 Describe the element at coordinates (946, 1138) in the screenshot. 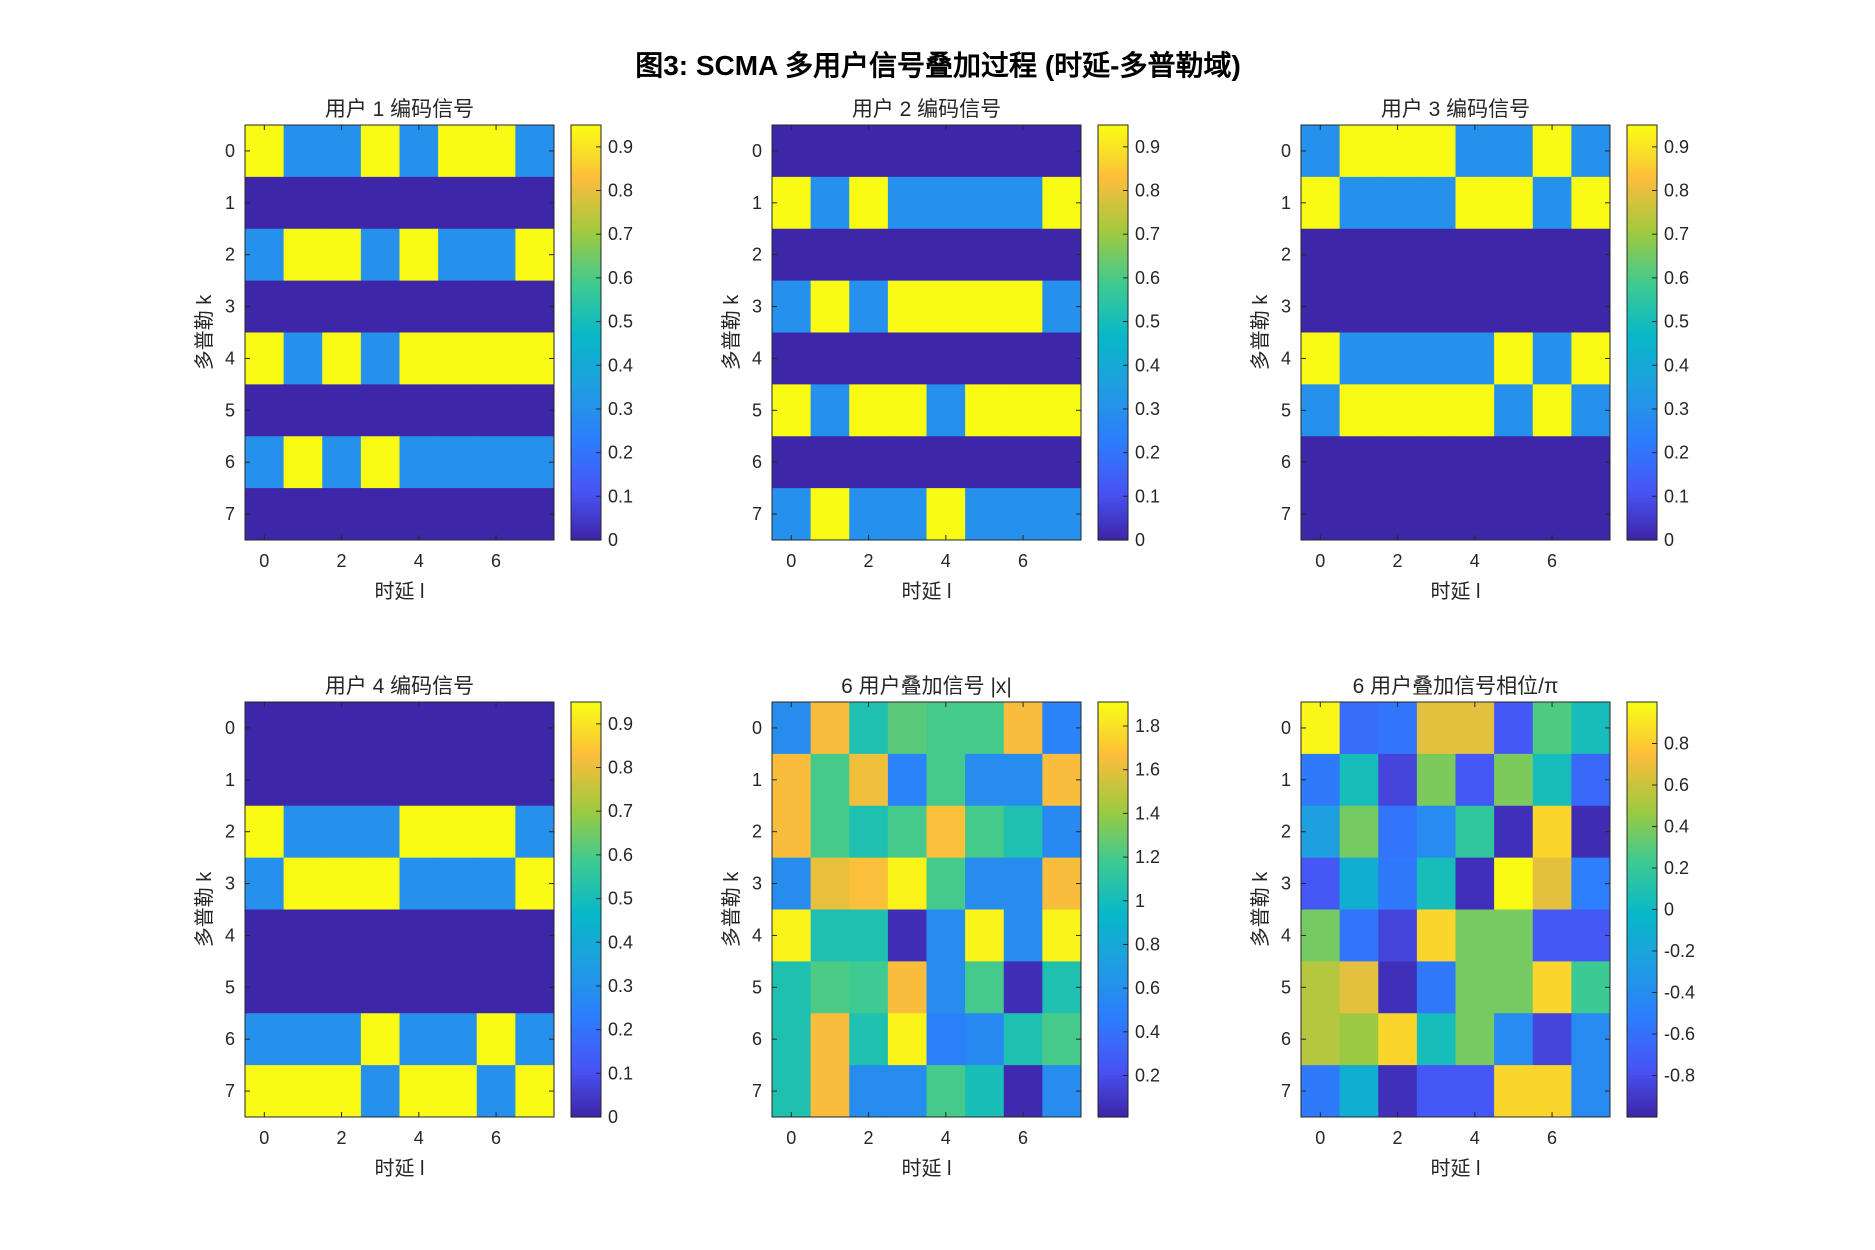

I see `x-tick-label: 4` at that location.